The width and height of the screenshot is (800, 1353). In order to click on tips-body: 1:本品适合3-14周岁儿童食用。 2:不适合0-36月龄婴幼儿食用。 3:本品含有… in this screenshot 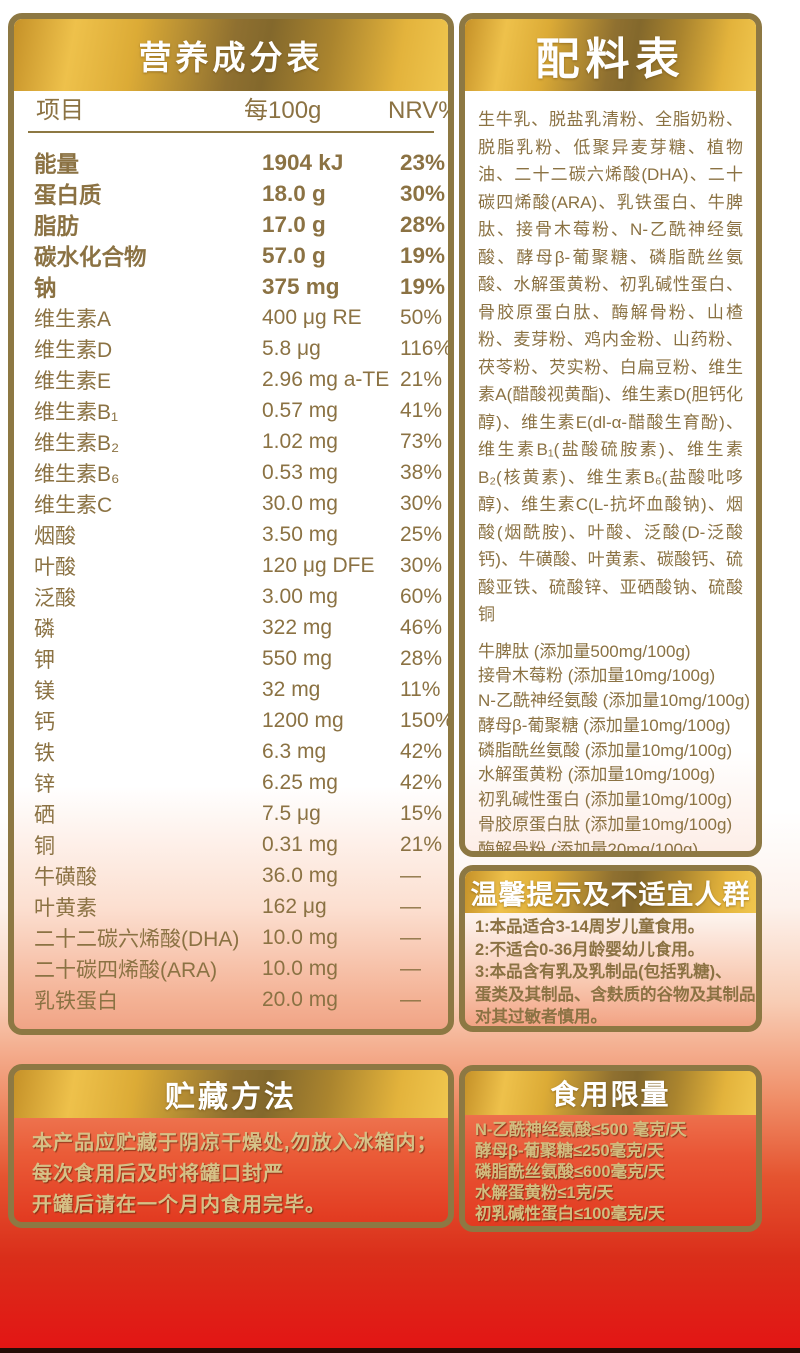, I will do `click(610, 969)`.